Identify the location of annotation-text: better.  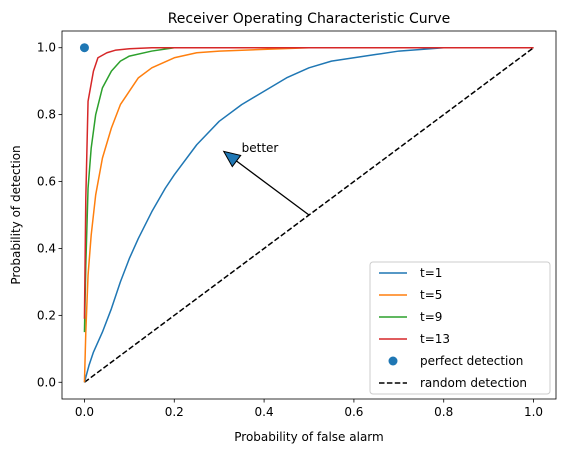
(260, 148).